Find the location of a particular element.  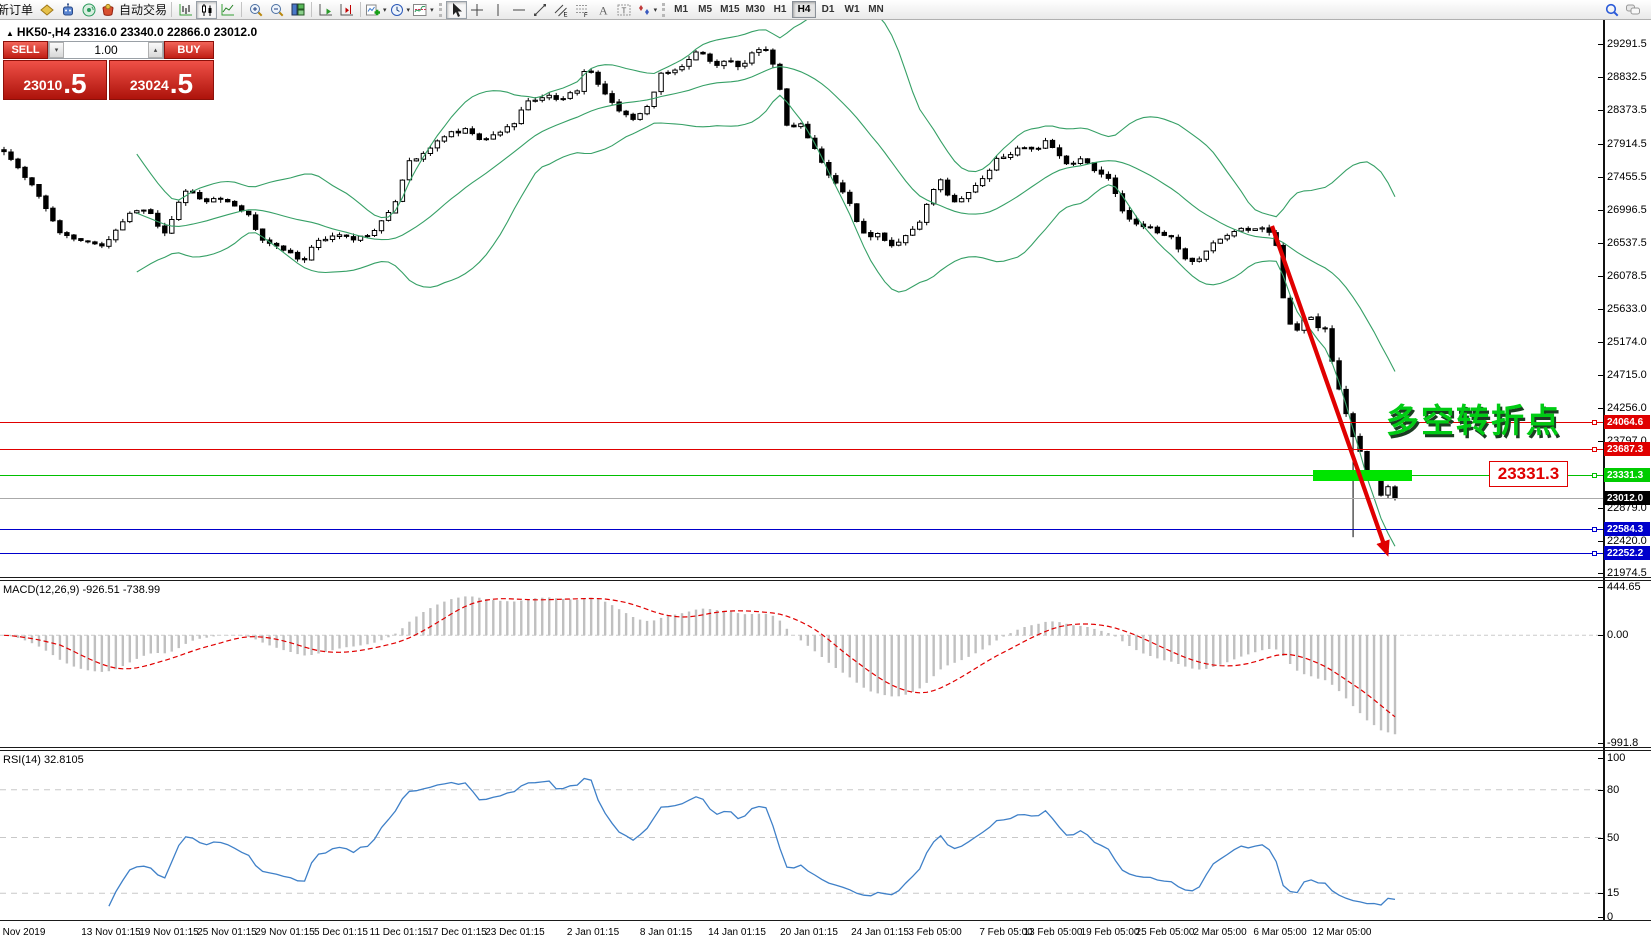

vertical-line-icon is located at coordinates (498, 10).